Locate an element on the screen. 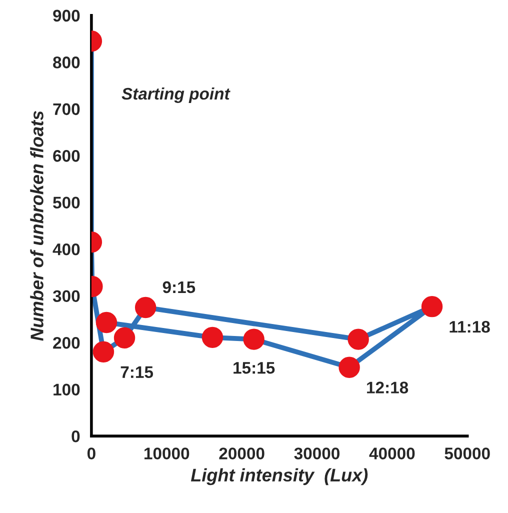 This screenshot has width=508, height=513. y-axis-title: Number of unbroken floats is located at coordinates (37, 225).